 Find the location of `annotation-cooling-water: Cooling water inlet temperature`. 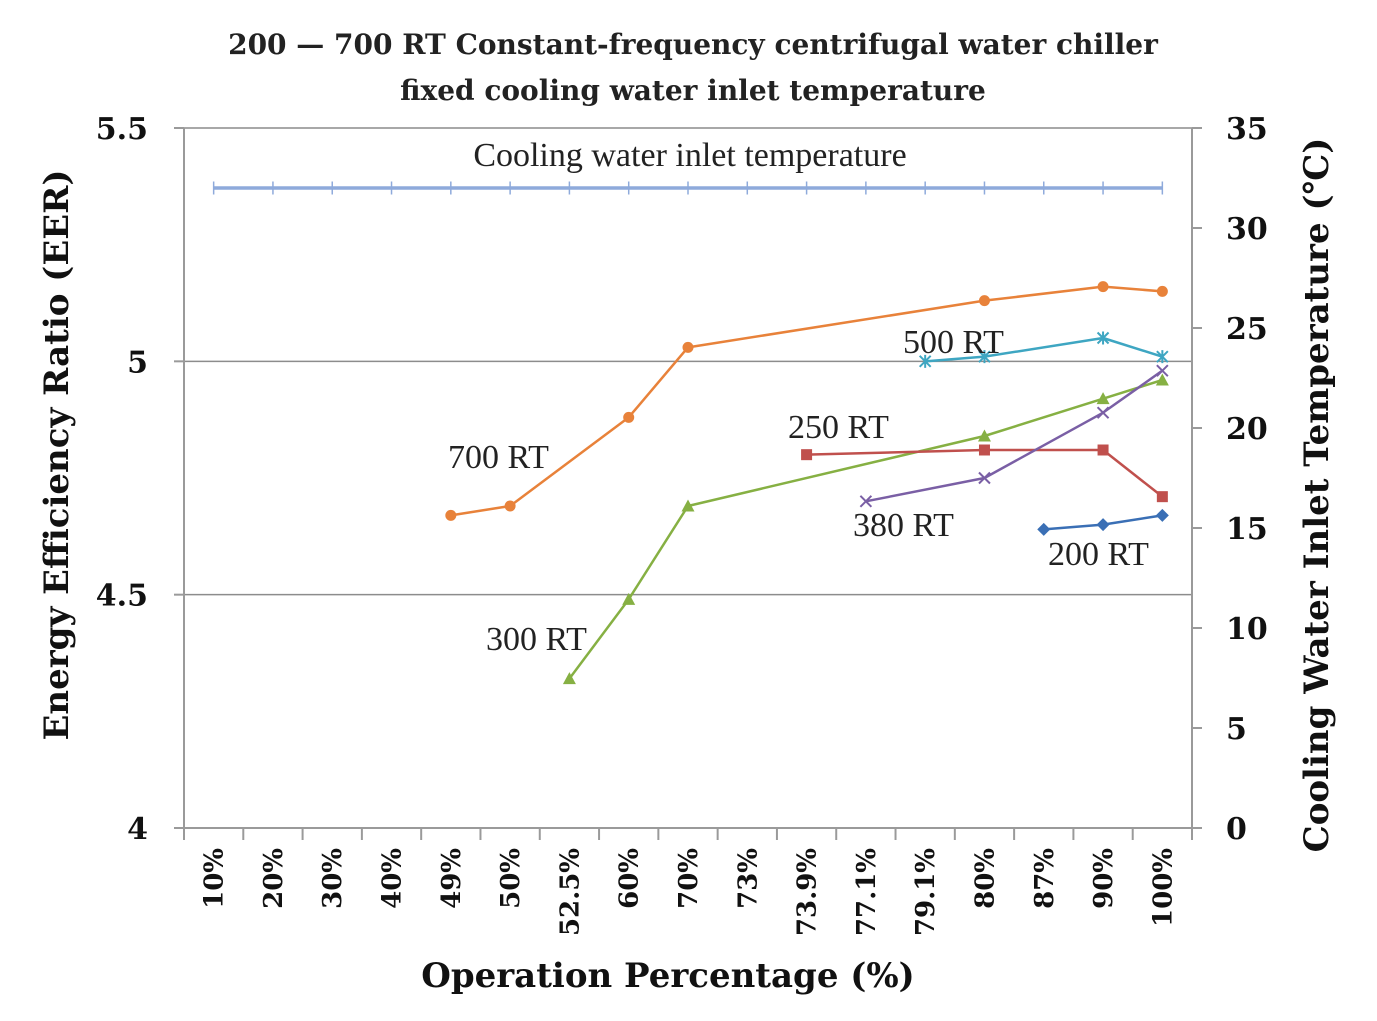

annotation-cooling-water: Cooling water inlet temperature is located at coordinates (689, 155).